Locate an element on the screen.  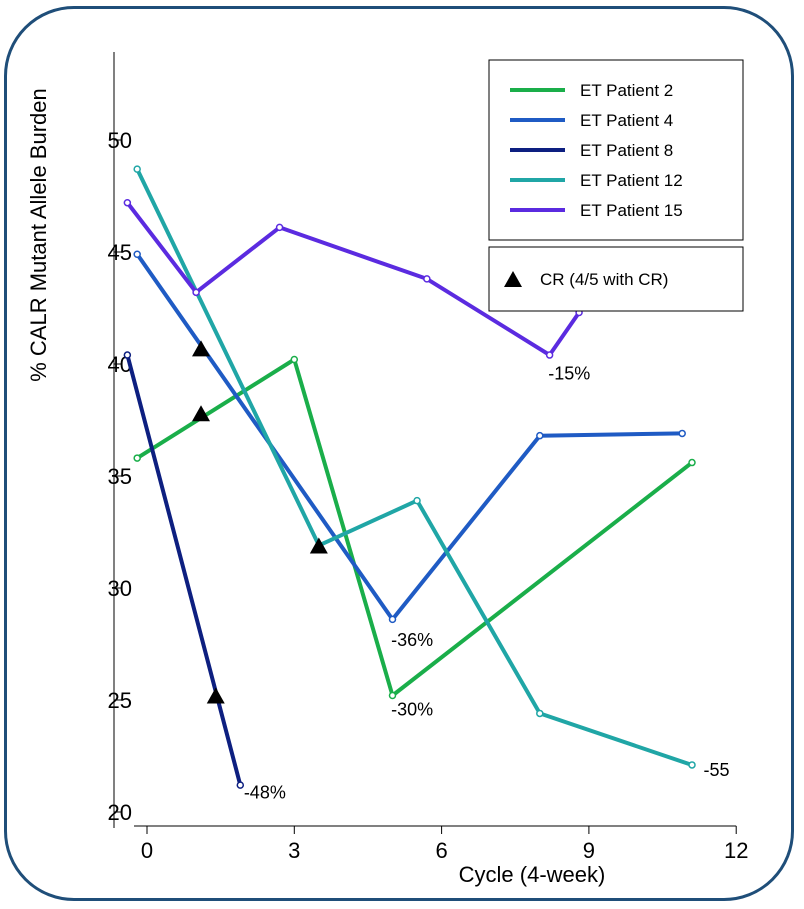
legend-label: ET Patient 12 is located at coordinates (631, 180).